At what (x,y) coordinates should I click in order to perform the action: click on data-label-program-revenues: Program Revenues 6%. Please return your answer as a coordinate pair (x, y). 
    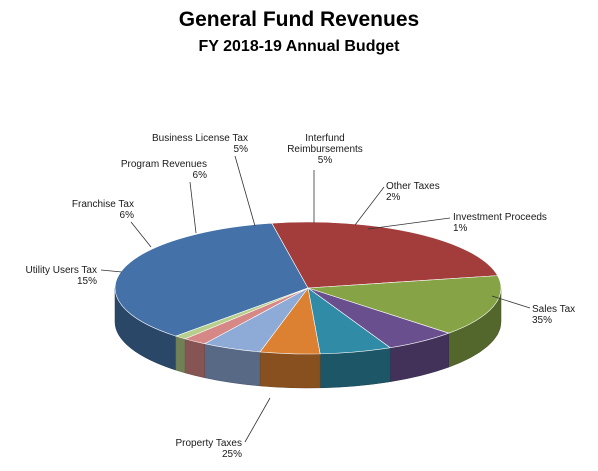
    Looking at the image, I should click on (164, 170).